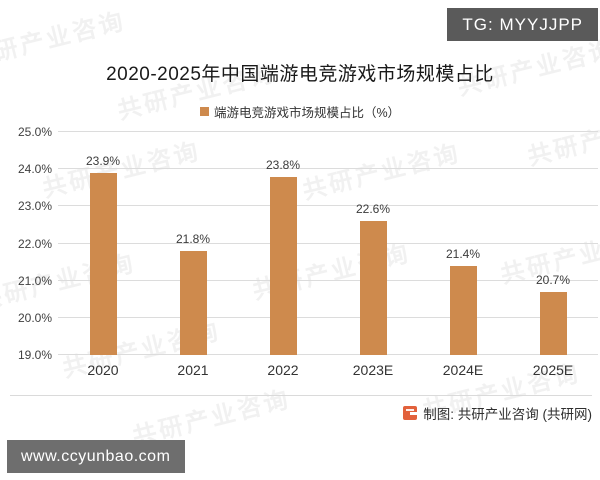  I want to click on x-axis-tick-label: 2025E, so click(553, 370).